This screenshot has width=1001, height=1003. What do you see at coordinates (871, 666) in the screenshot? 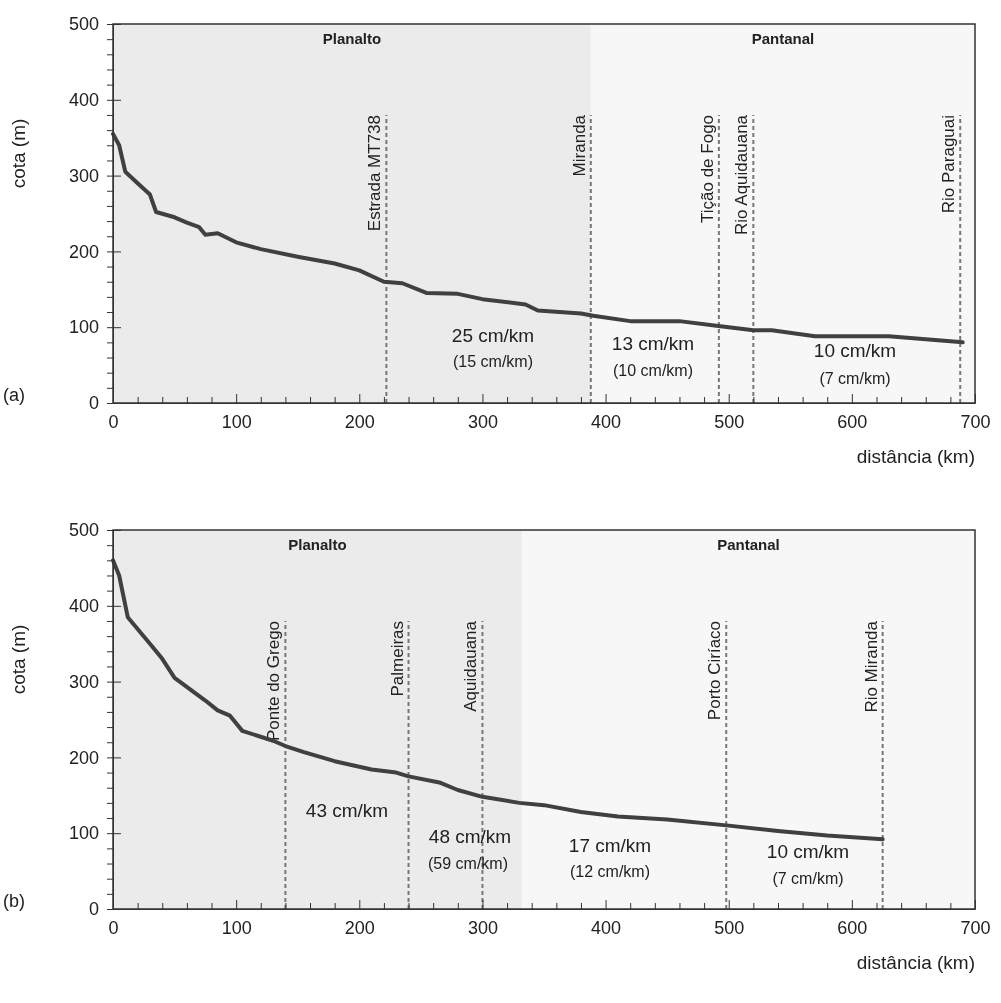
I see `ref-line-label: Rio Miranda` at bounding box center [871, 666].